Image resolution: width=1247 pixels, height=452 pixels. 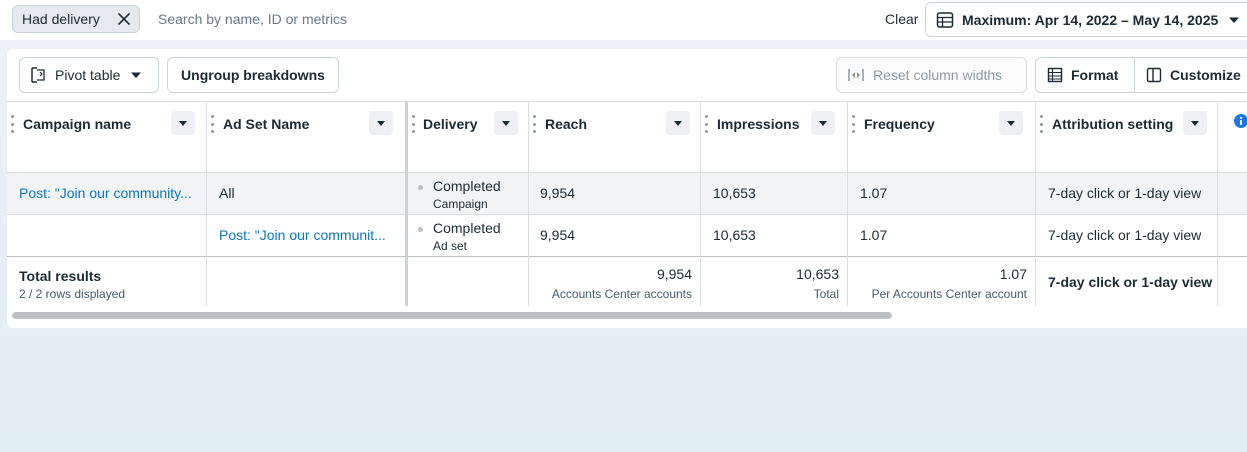 I want to click on format-button: Format, so click(x=1085, y=75).